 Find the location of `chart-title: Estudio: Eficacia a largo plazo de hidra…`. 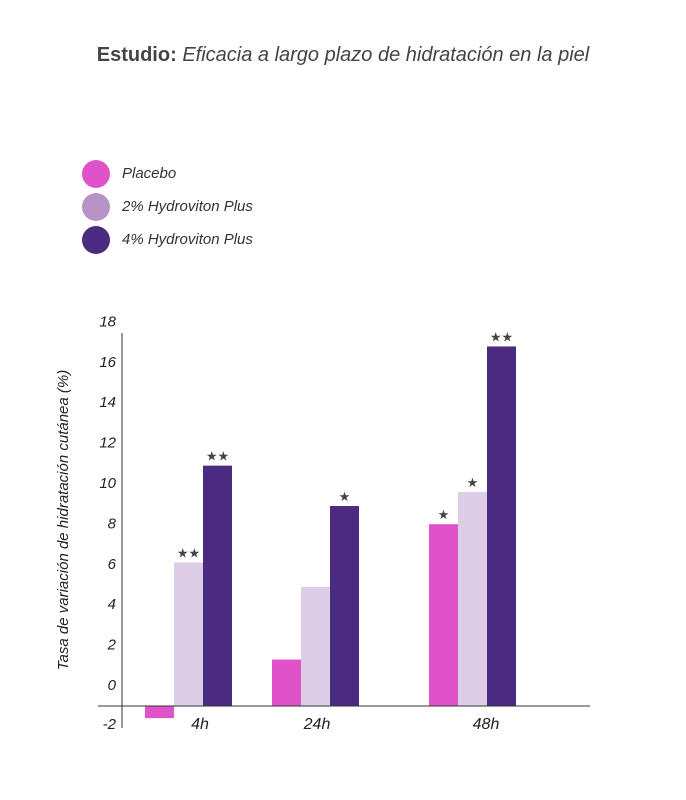

chart-title: Estudio: Eficacia a largo plazo de hidra… is located at coordinates (343, 55).